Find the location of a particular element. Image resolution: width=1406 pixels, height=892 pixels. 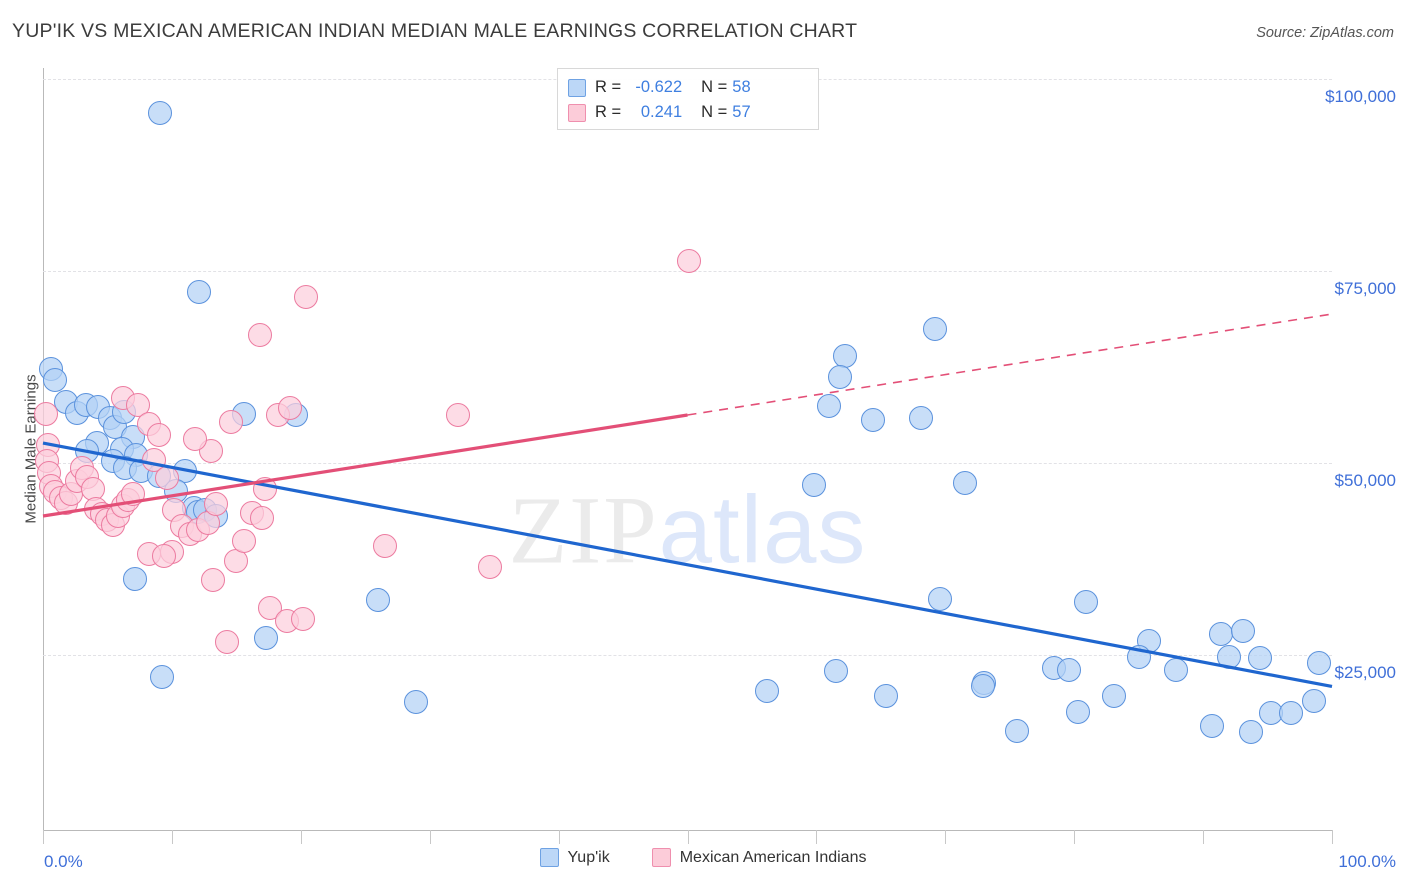

series-legend: Yup'ik Mexican American Indians is located at coordinates (703, 857).